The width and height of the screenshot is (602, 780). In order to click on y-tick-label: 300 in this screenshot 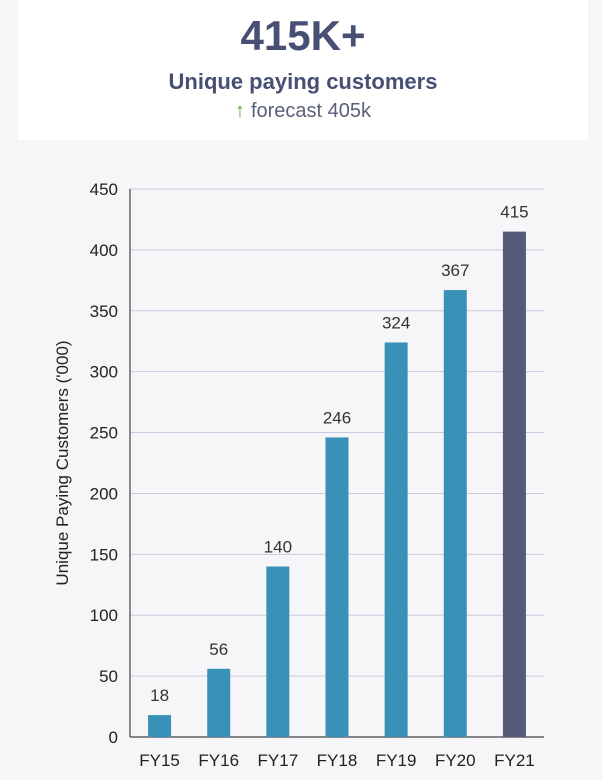, I will do `click(104, 372)`.